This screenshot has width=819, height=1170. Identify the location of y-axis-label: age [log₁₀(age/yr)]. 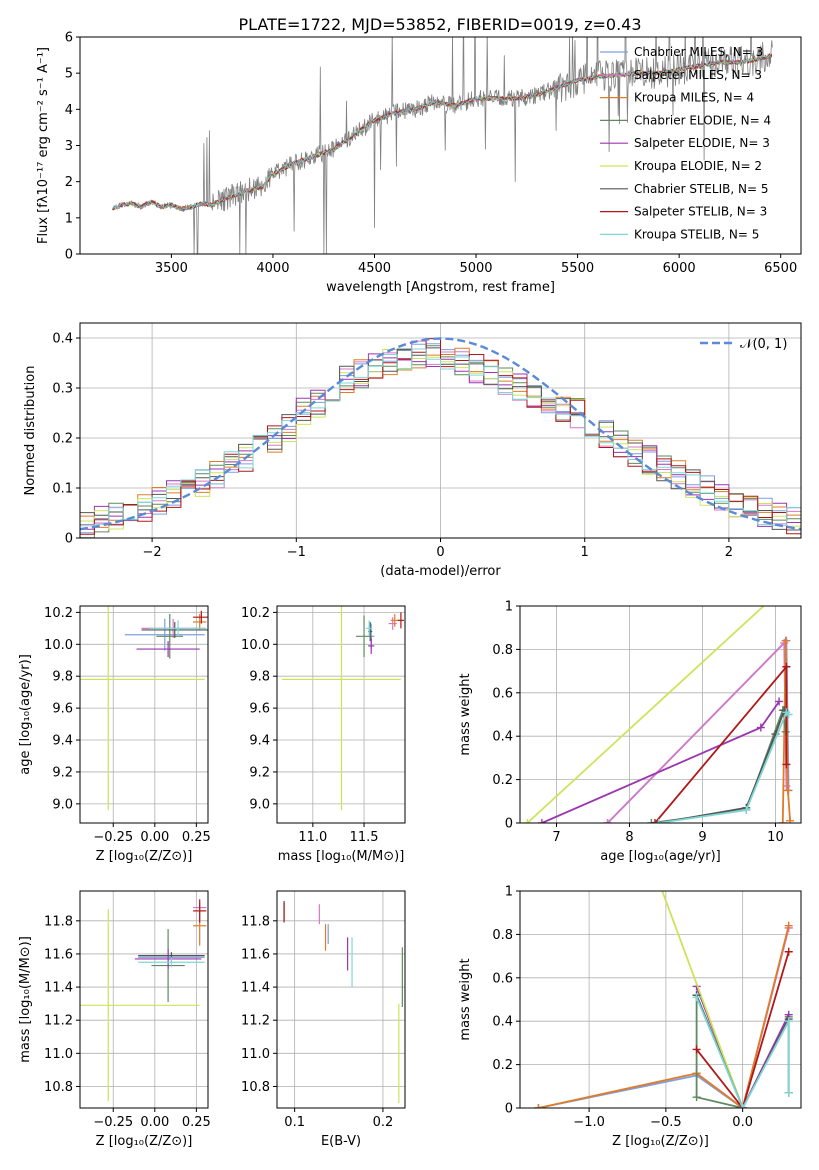
(25, 714).